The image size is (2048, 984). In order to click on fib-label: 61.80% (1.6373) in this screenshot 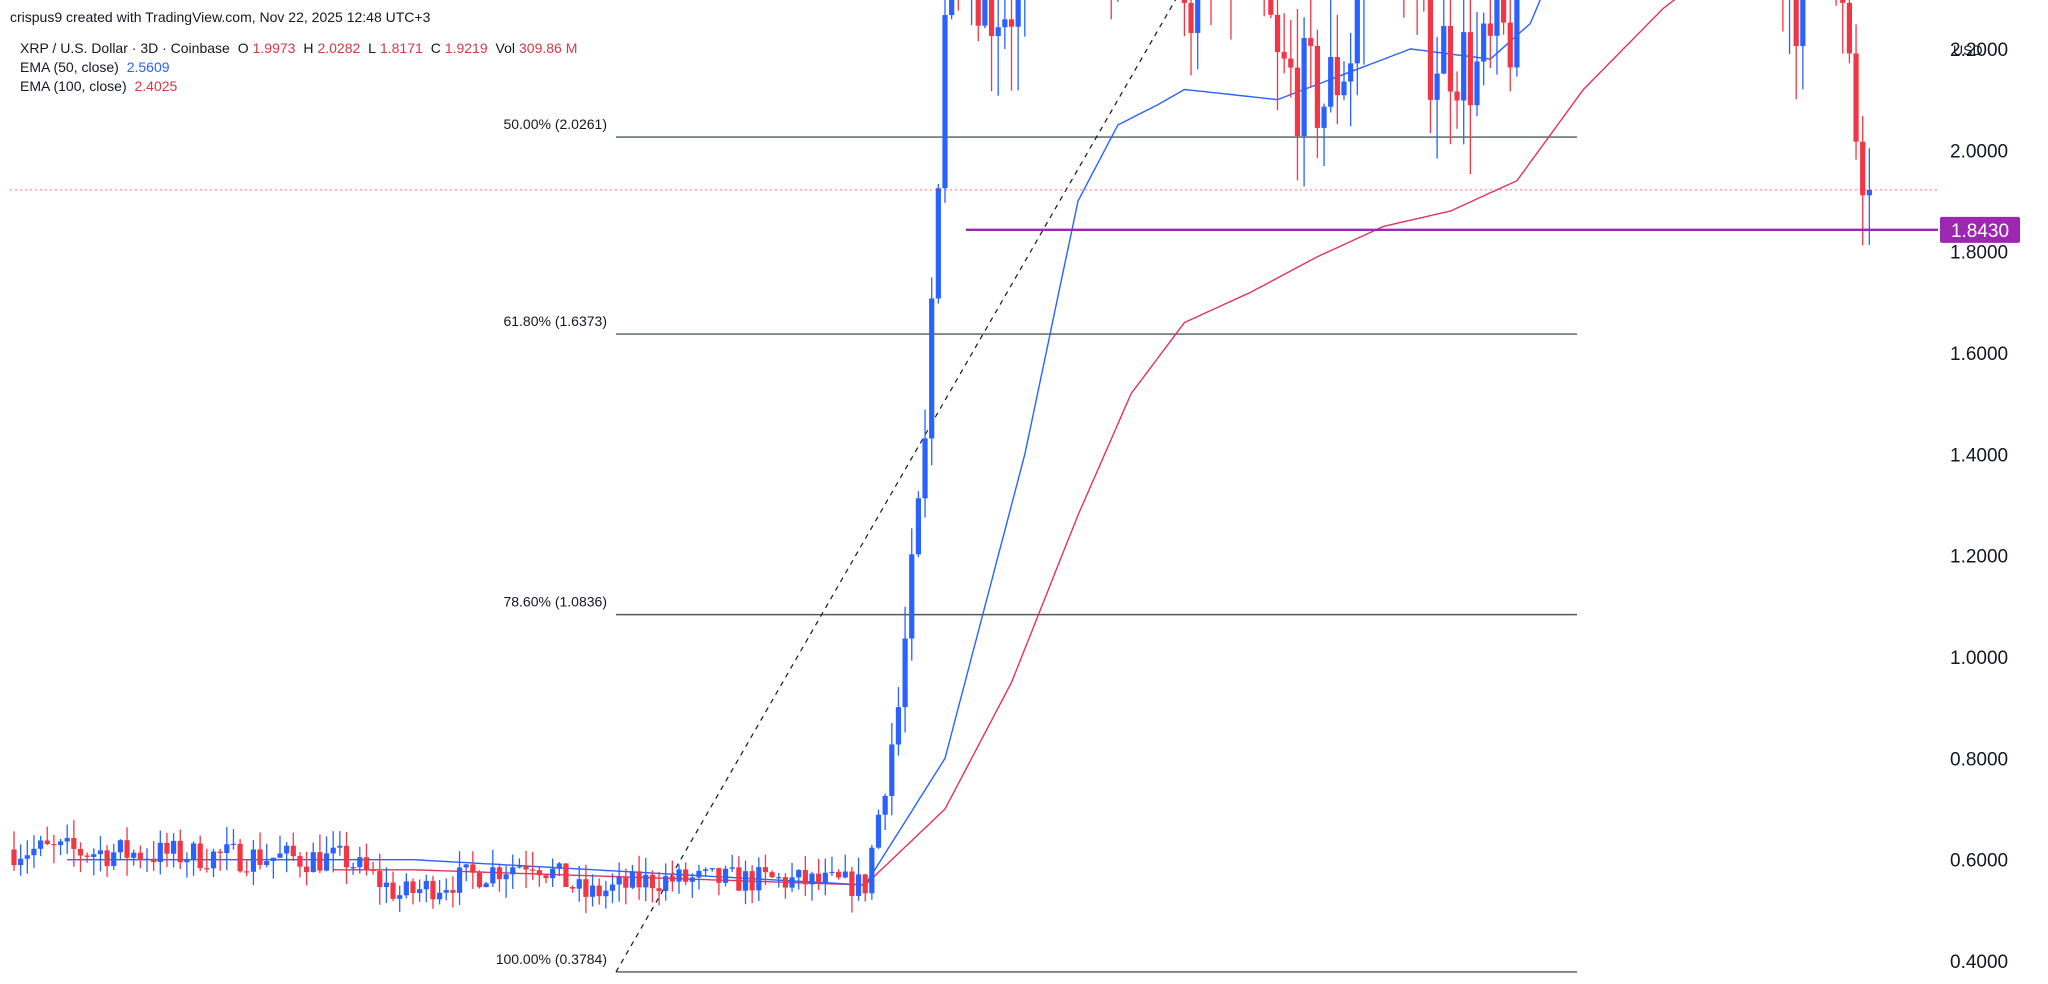, I will do `click(555, 321)`.